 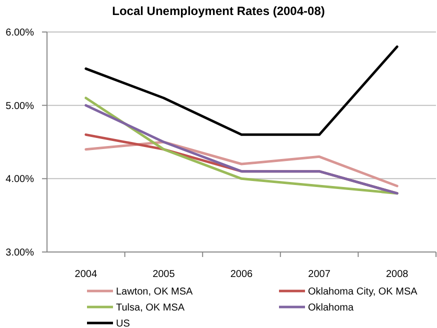 I want to click on x-tick-label: 2005, so click(x=164, y=274).